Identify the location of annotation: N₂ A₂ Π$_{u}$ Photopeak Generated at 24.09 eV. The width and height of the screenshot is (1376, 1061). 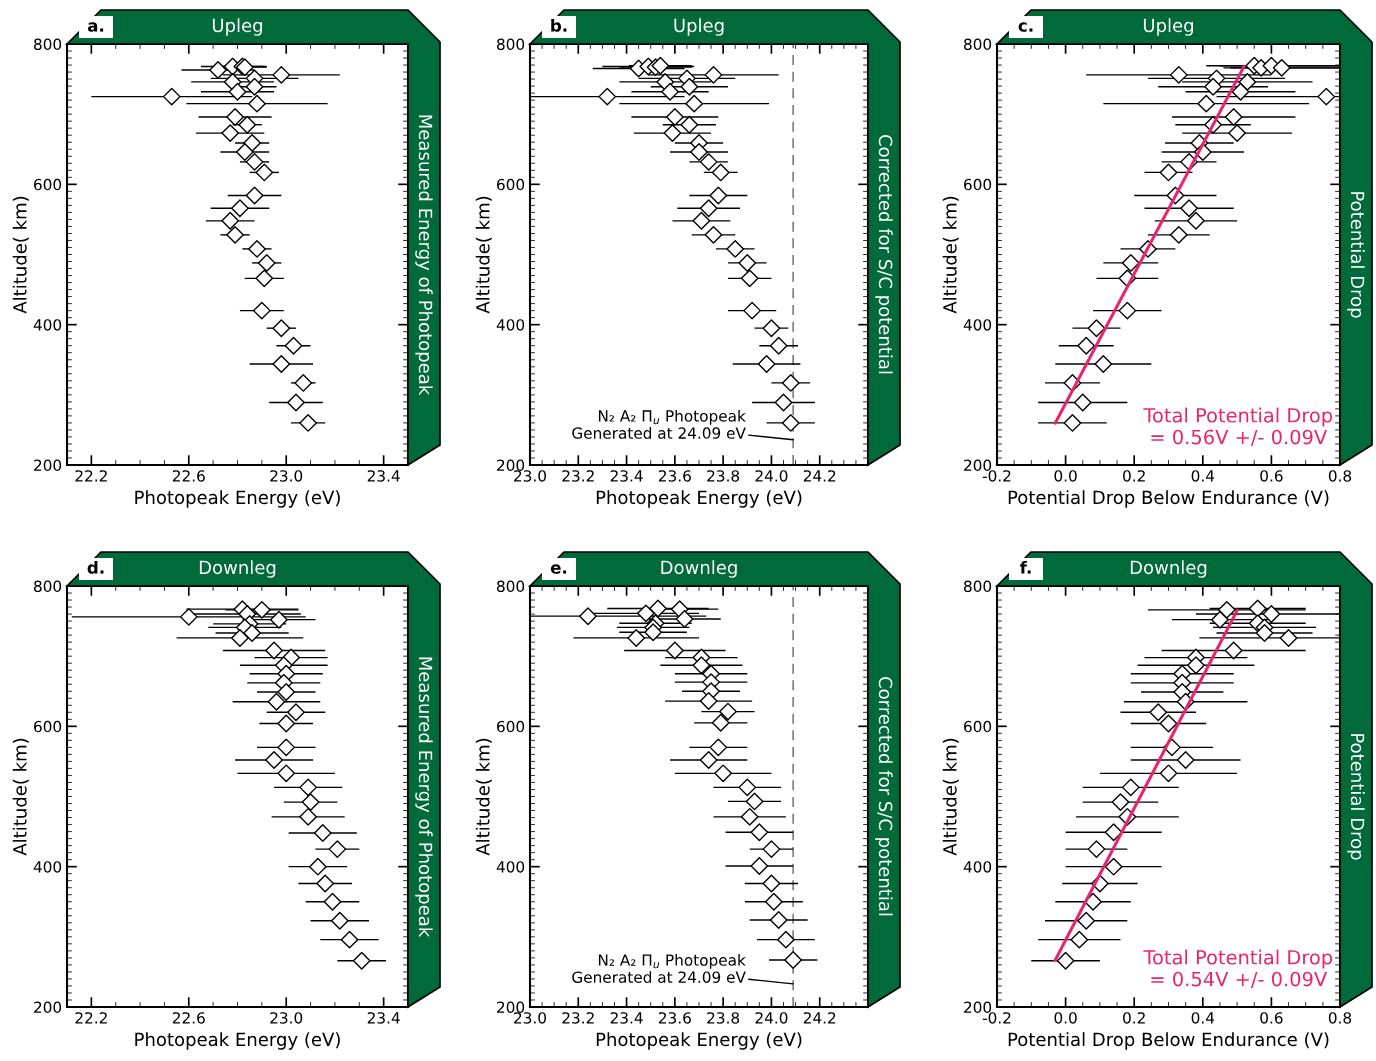
(659, 424).